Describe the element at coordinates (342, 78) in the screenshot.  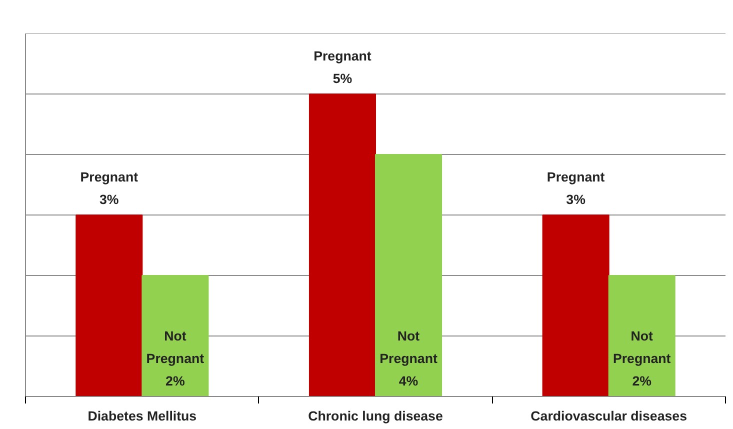
I see `data-label: 5%` at that location.